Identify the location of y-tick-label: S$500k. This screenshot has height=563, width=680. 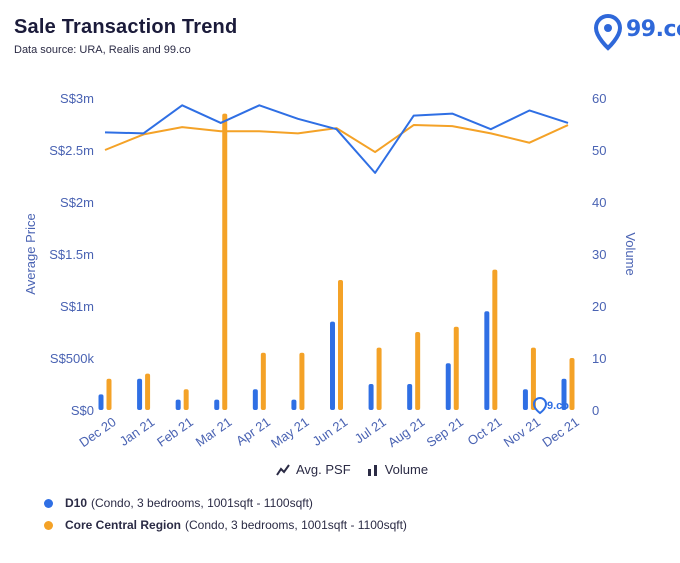
(72, 358).